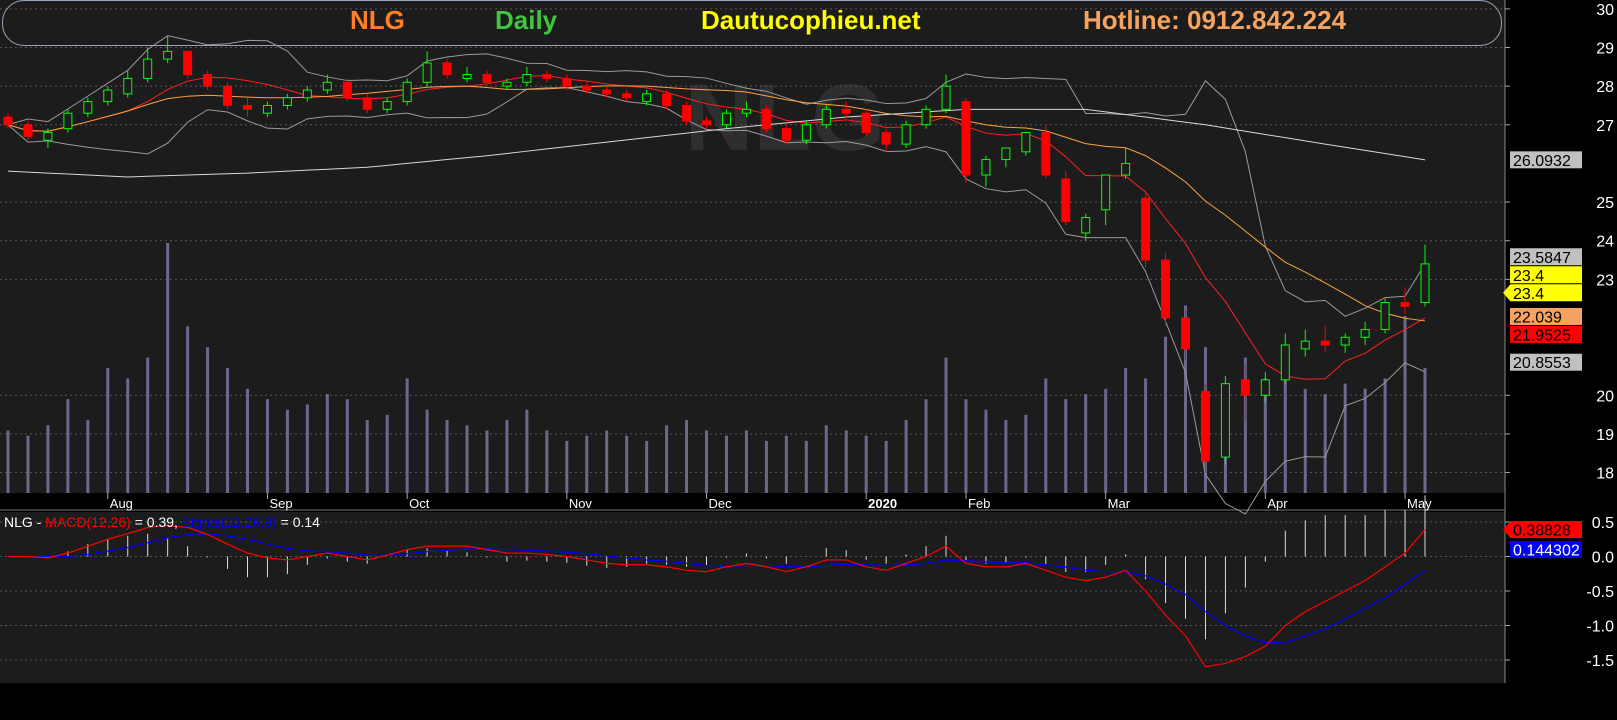  Describe the element at coordinates (1506, 292) in the screenshot. I see `price-label-arrow` at that location.